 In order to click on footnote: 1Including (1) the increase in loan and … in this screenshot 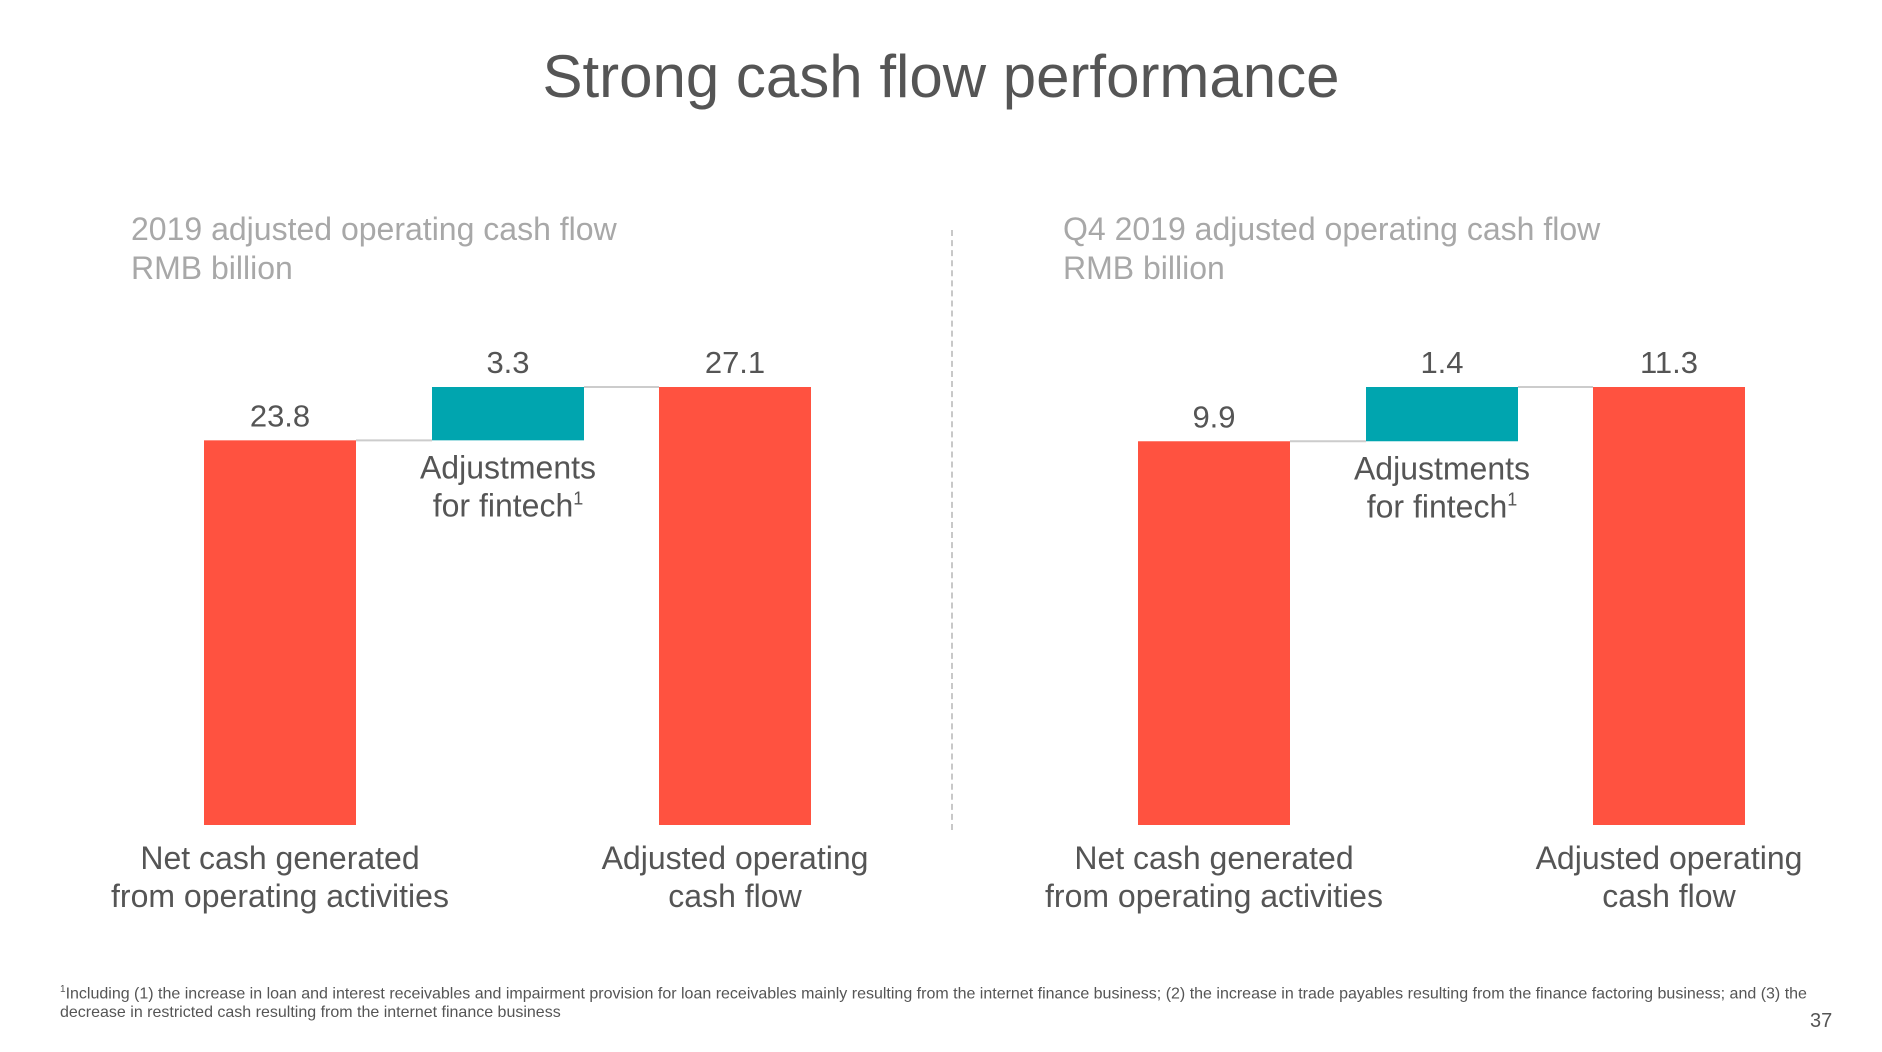, I will do `click(940, 1001)`.